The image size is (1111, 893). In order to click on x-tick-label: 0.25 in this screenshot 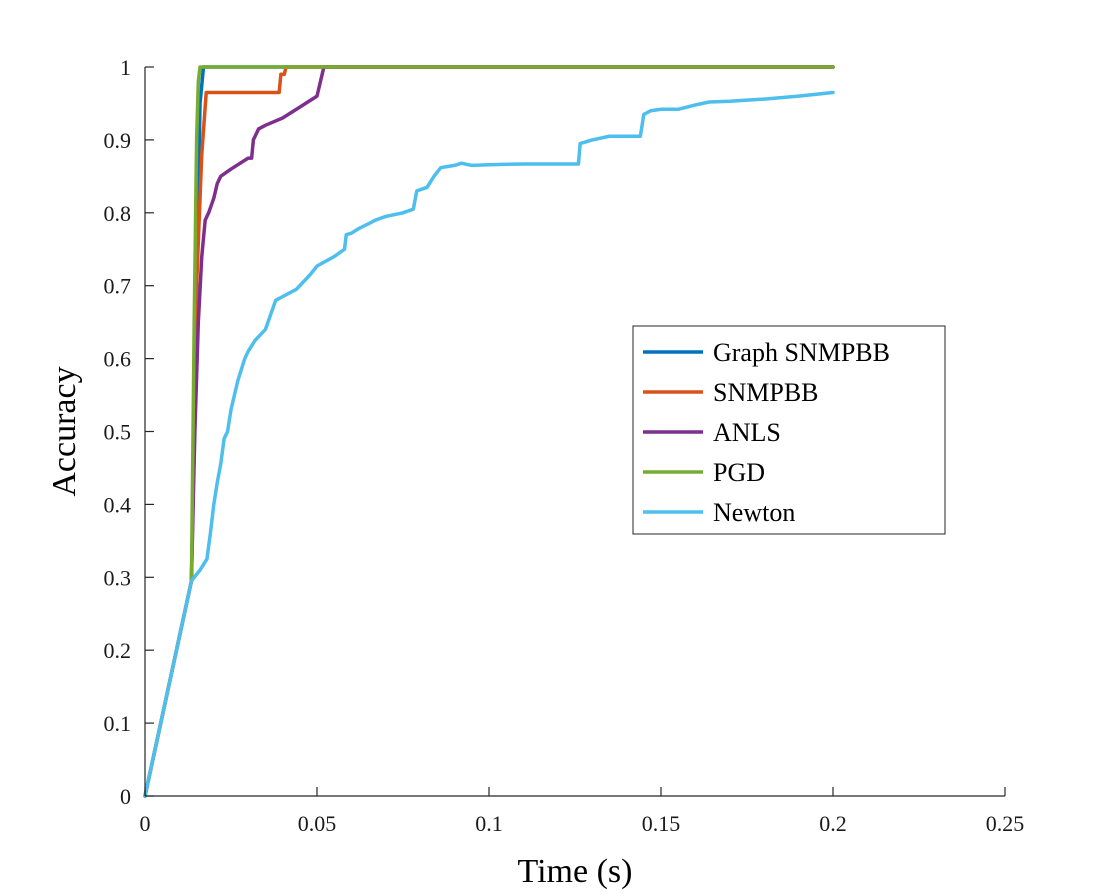, I will do `click(1005, 823)`.